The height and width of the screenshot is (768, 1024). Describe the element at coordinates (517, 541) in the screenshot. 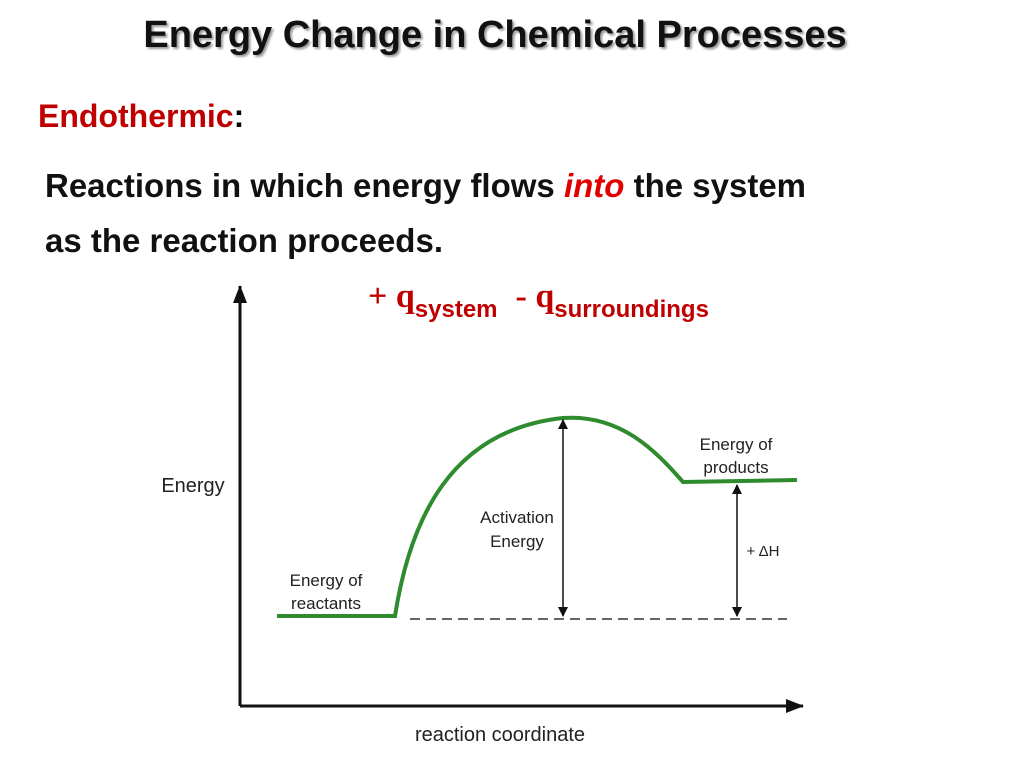

I see `activation-label: Energy` at that location.